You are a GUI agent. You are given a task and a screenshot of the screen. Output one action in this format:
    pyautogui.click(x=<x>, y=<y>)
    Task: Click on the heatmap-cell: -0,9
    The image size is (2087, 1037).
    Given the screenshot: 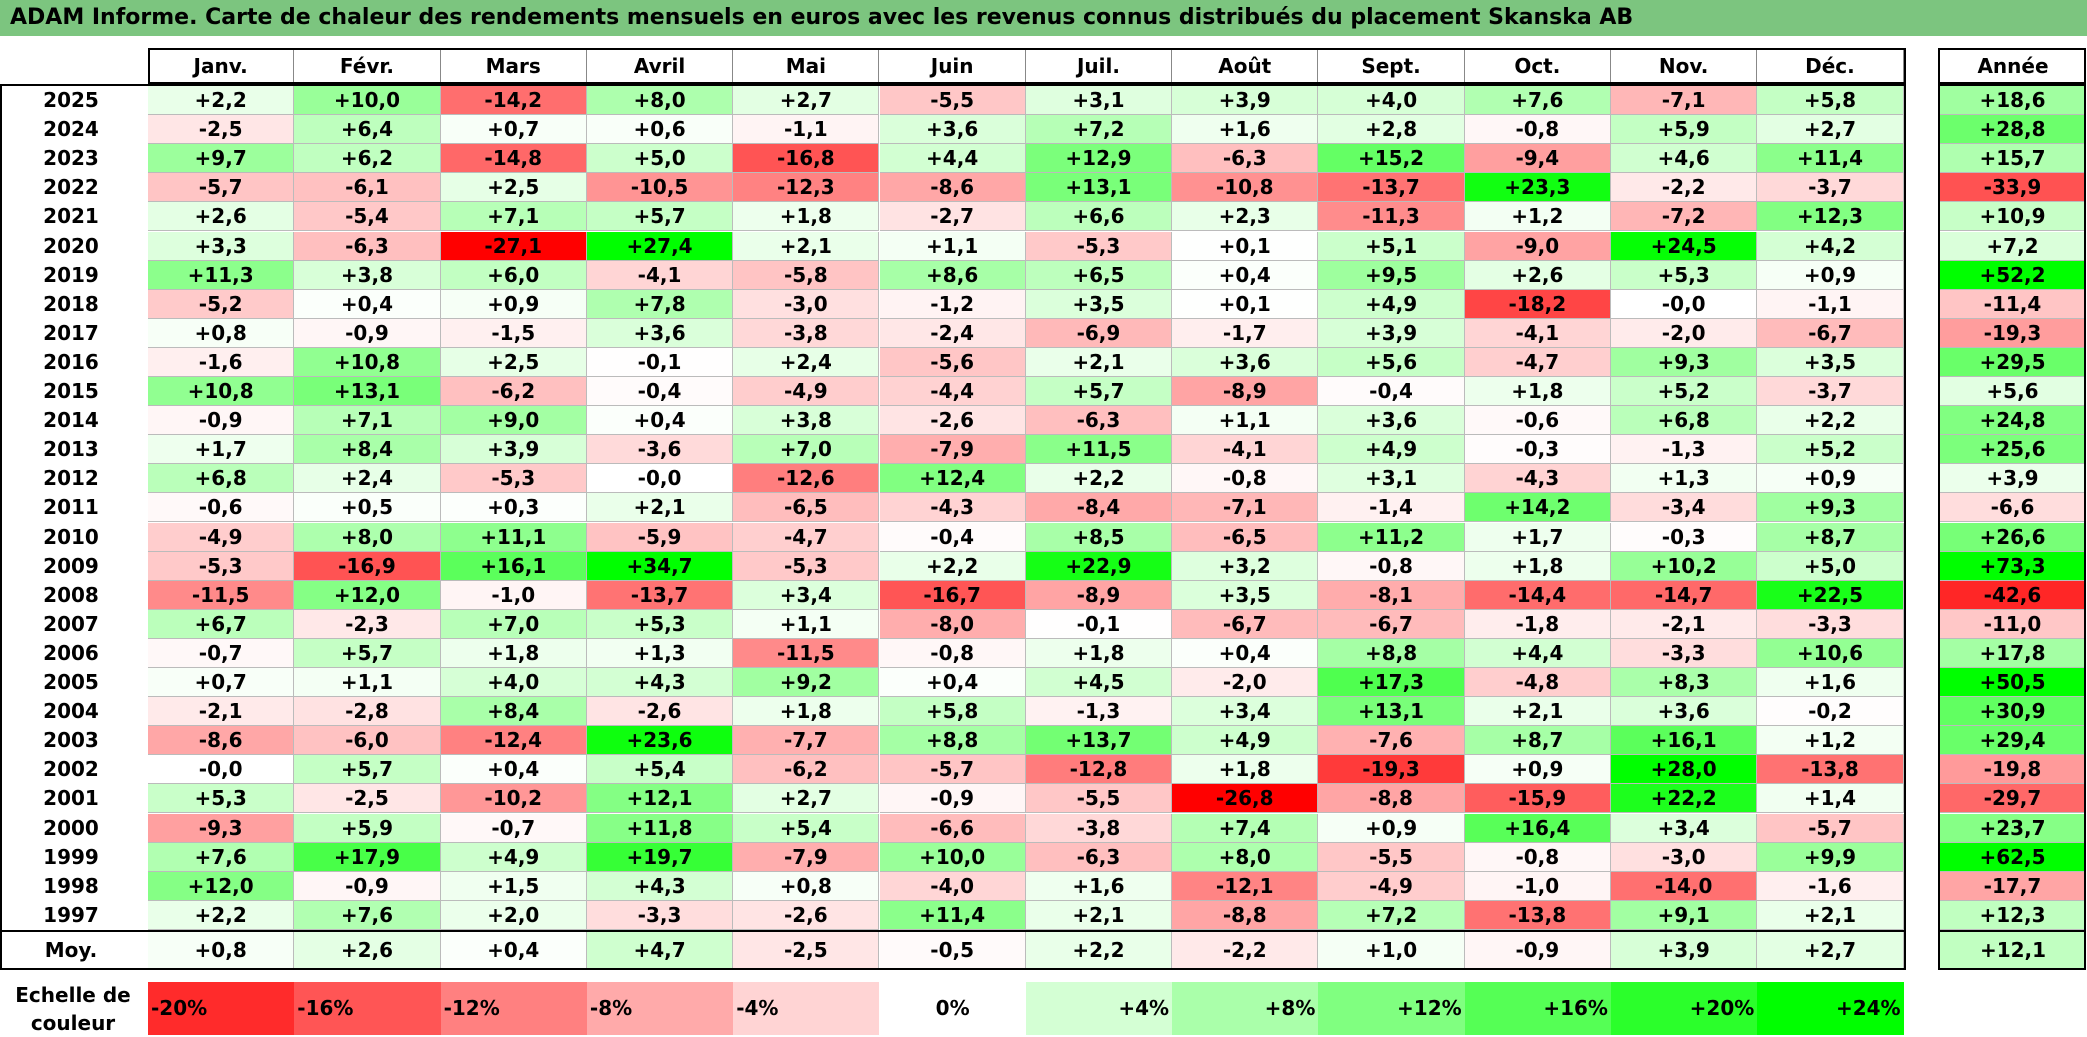 What is the action you would take?
    pyautogui.click(x=367, y=333)
    